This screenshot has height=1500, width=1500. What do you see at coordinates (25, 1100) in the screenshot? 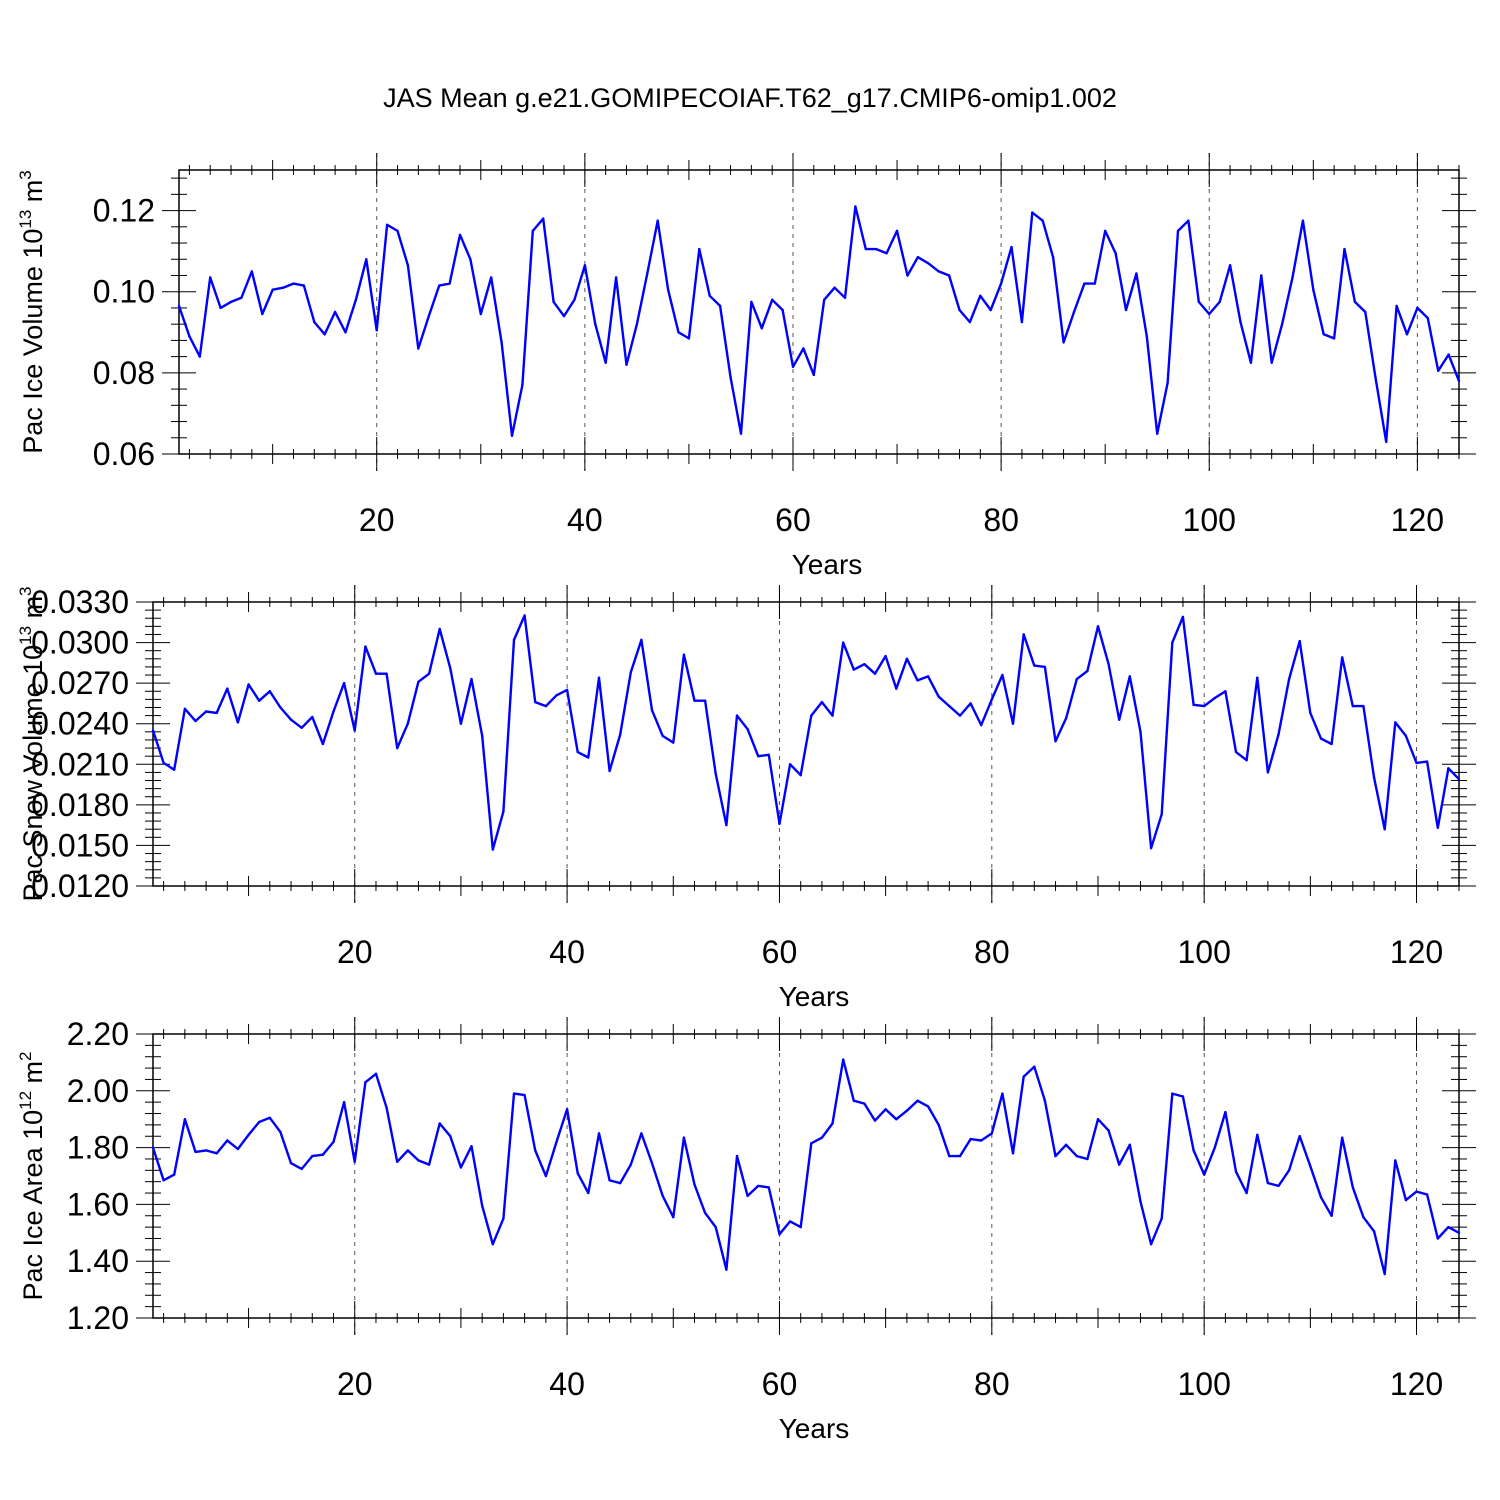
I see `y-axis-label-exponent: 12` at bounding box center [25, 1100].